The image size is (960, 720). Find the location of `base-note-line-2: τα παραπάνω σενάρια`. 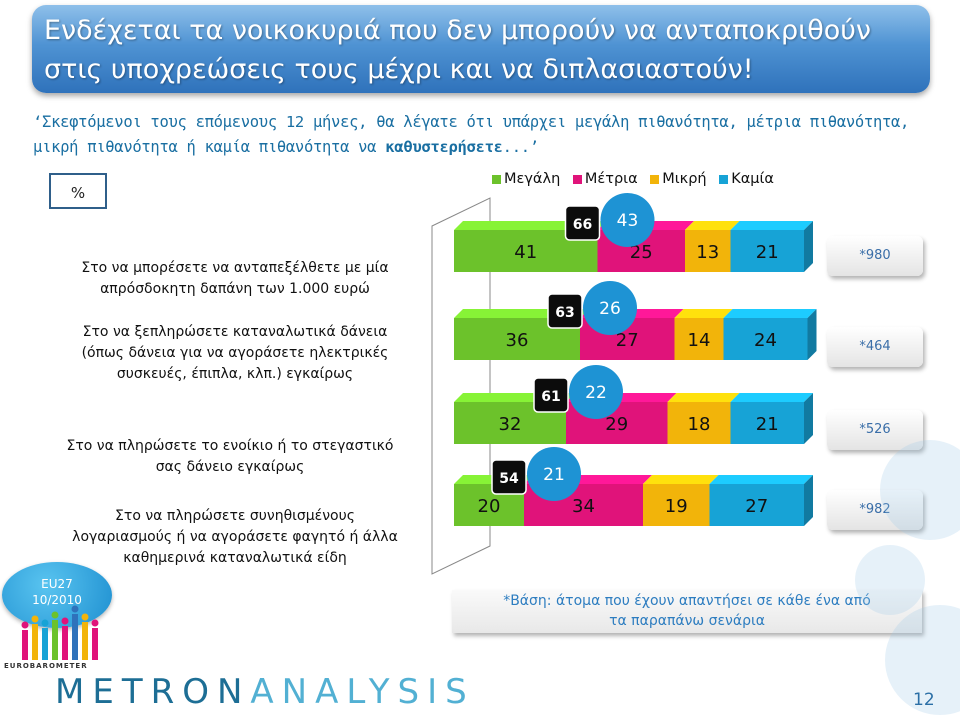

base-note-line-2: τα παραπάνω σενάρια is located at coordinates (687, 621).